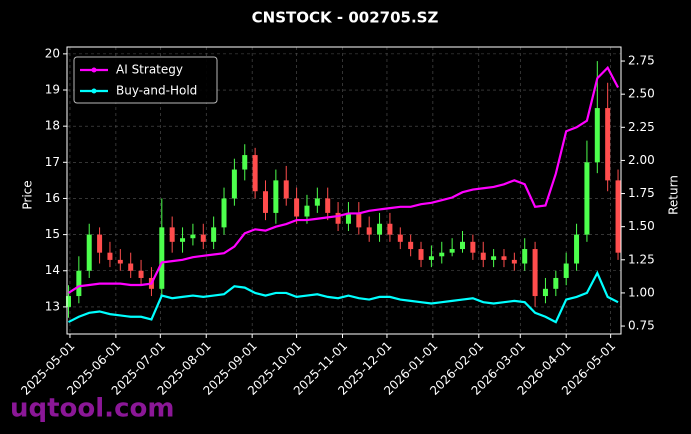 The width and height of the screenshot is (691, 434). I want to click on y2-tick-label: 0.75, so click(641, 326).